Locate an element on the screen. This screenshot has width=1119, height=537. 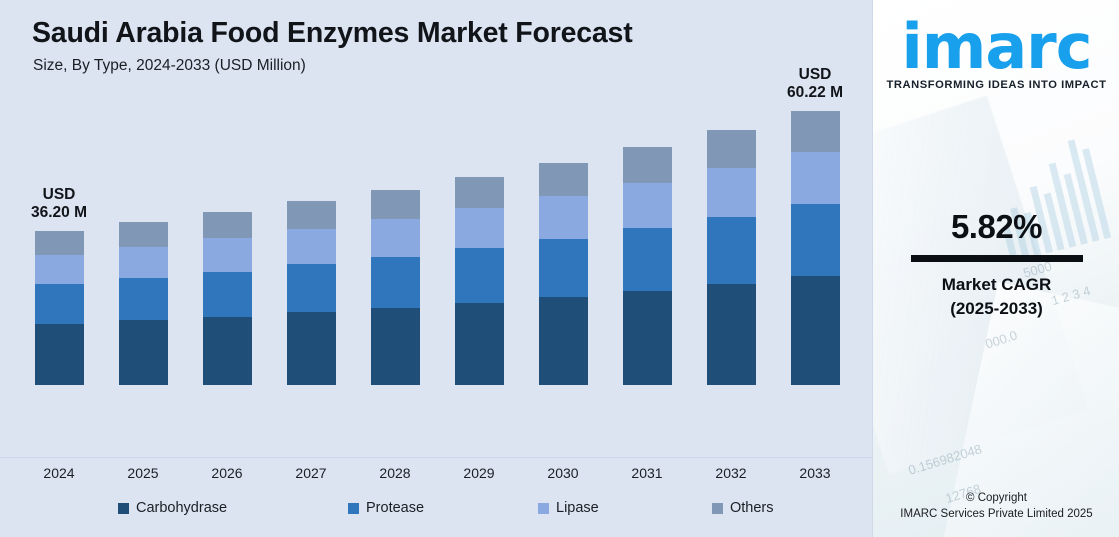
bar-2032 is located at coordinates (731, 257).